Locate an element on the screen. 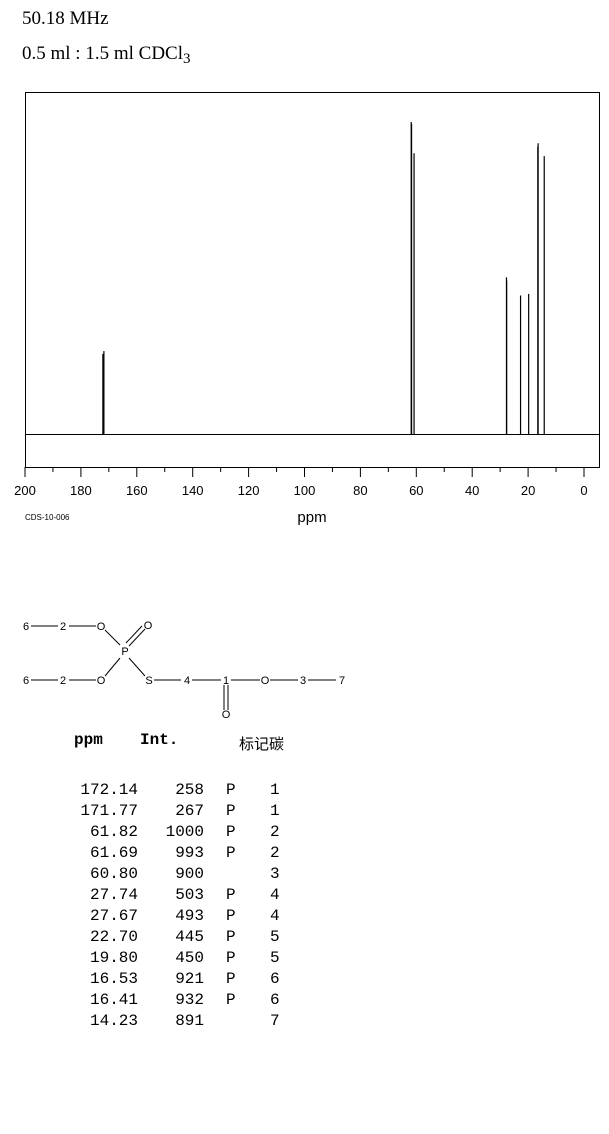  molecular-structure: 6 2 O O P 6 2 O S 4 1 O 3 7 O is located at coordinates (184, 670).